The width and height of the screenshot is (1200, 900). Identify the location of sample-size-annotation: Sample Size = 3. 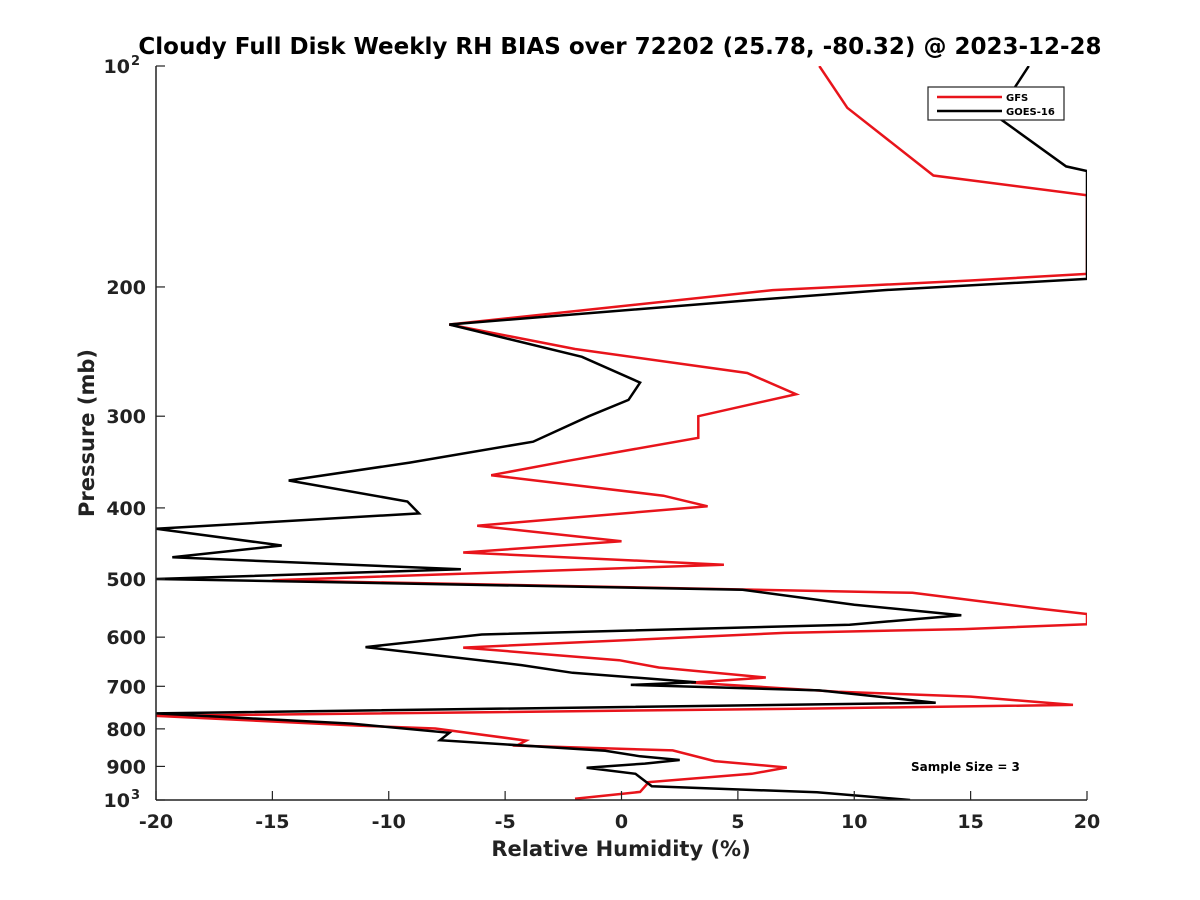
(965, 767).